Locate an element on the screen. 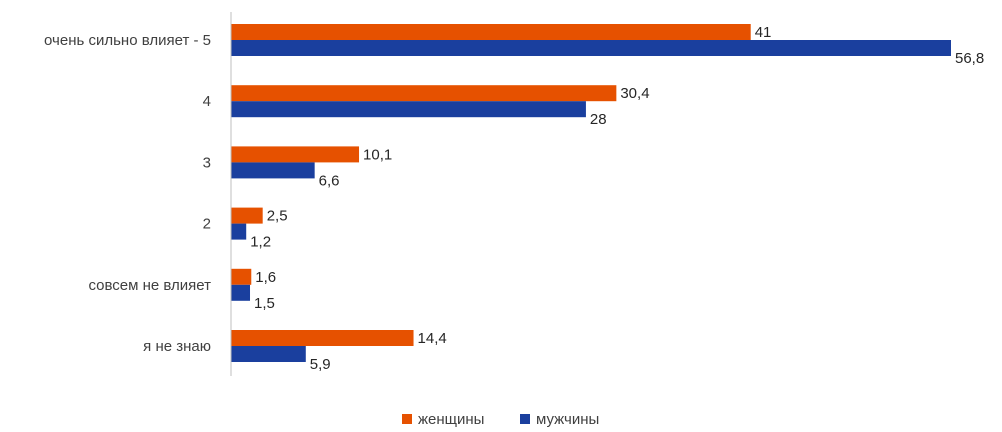 The height and width of the screenshot is (432, 1002). data-label: 41 is located at coordinates (763, 32).